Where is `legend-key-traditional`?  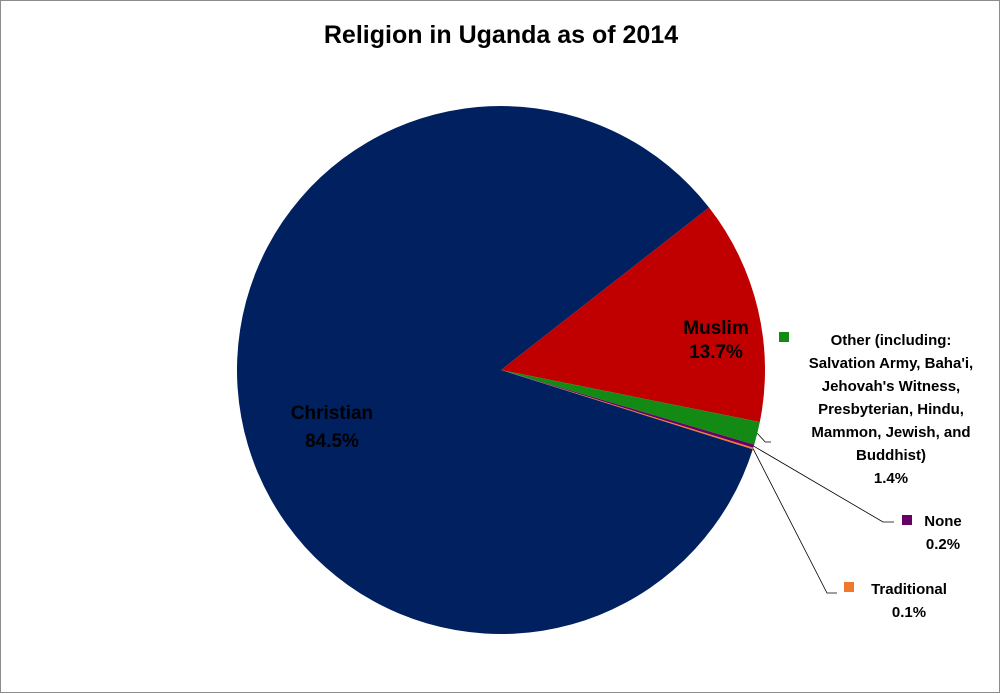
legend-key-traditional is located at coordinates (849, 587).